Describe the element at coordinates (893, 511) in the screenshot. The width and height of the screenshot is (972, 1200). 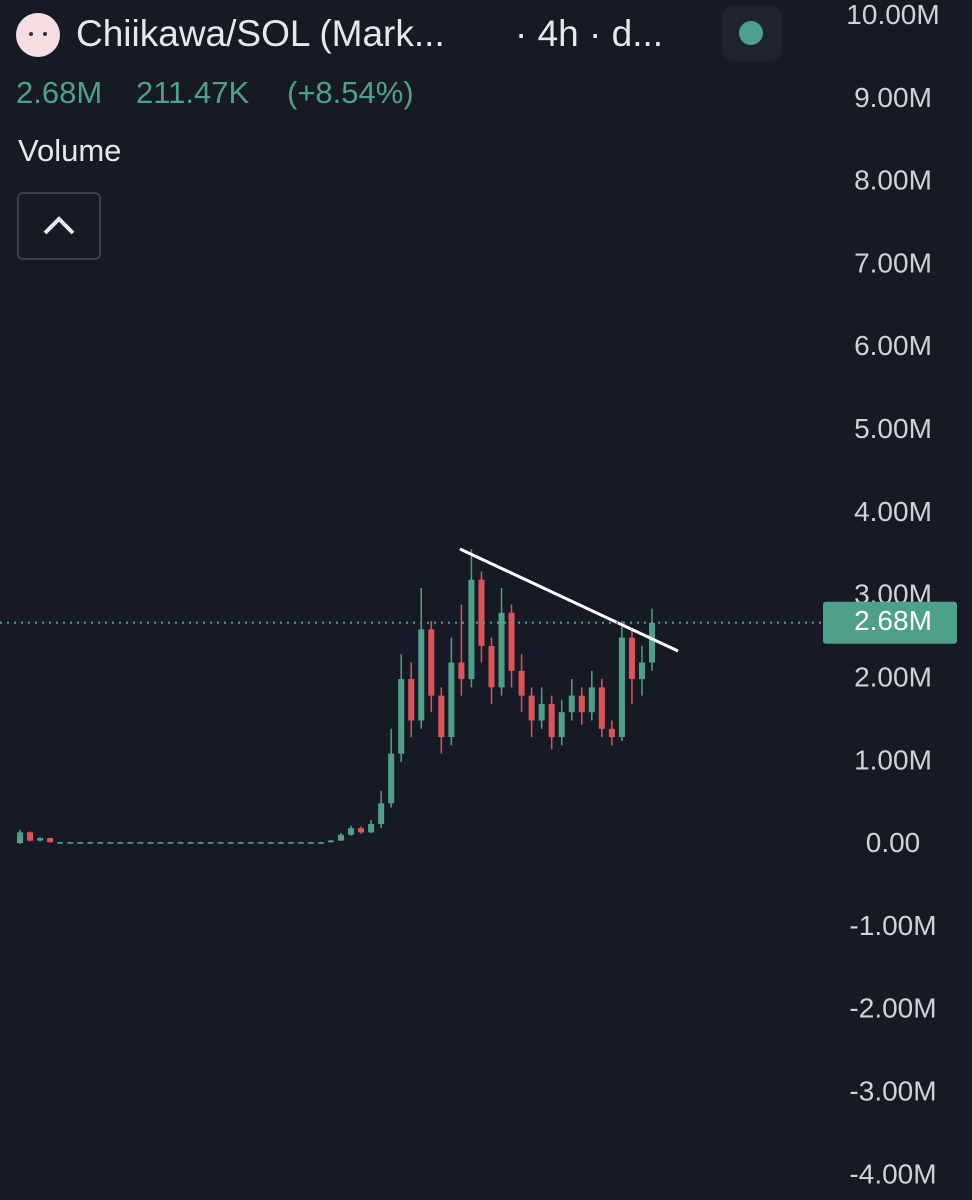
I see `y-tick-label: 4.00M` at that location.